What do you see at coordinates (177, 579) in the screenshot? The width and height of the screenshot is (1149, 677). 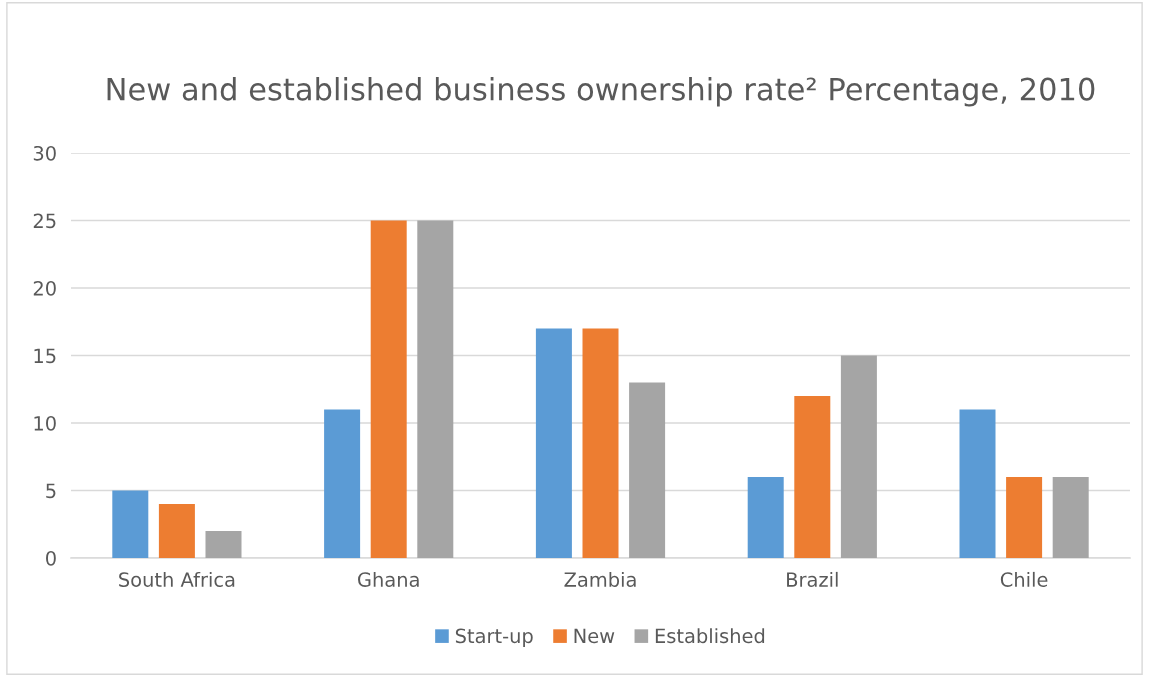 I see `x-tick-label: South Africa` at bounding box center [177, 579].